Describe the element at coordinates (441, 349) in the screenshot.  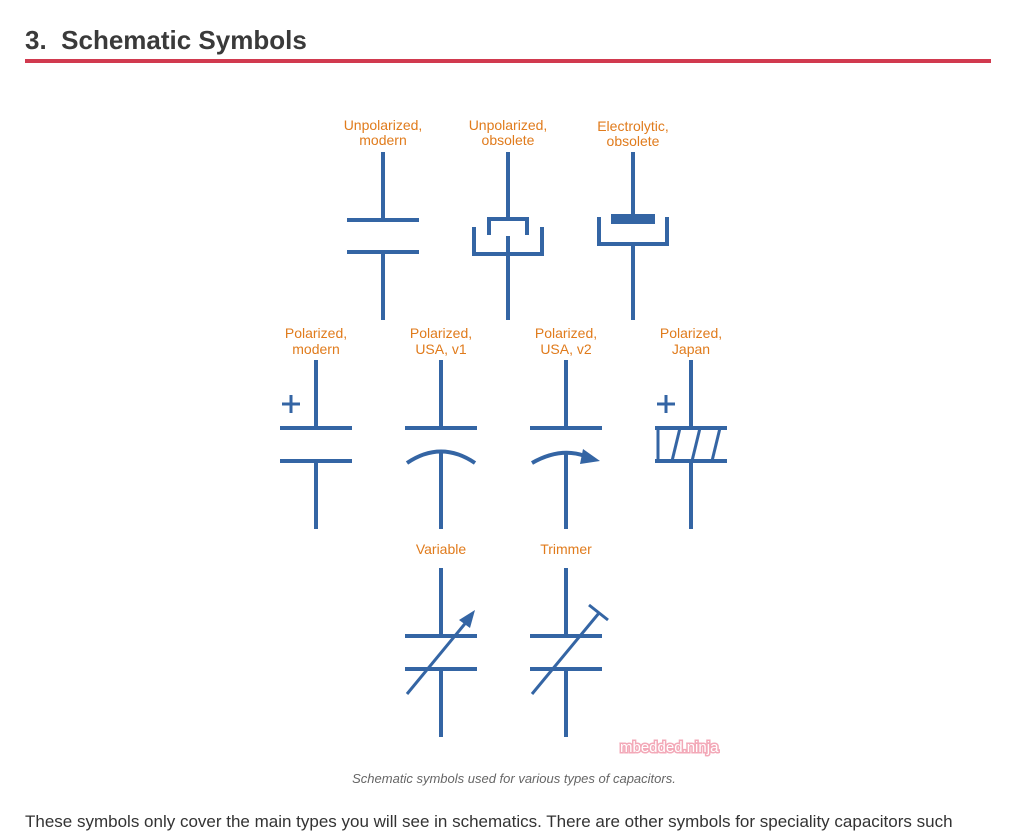
I see `label-polarized-usa-v1-line2: USA, v1` at that location.